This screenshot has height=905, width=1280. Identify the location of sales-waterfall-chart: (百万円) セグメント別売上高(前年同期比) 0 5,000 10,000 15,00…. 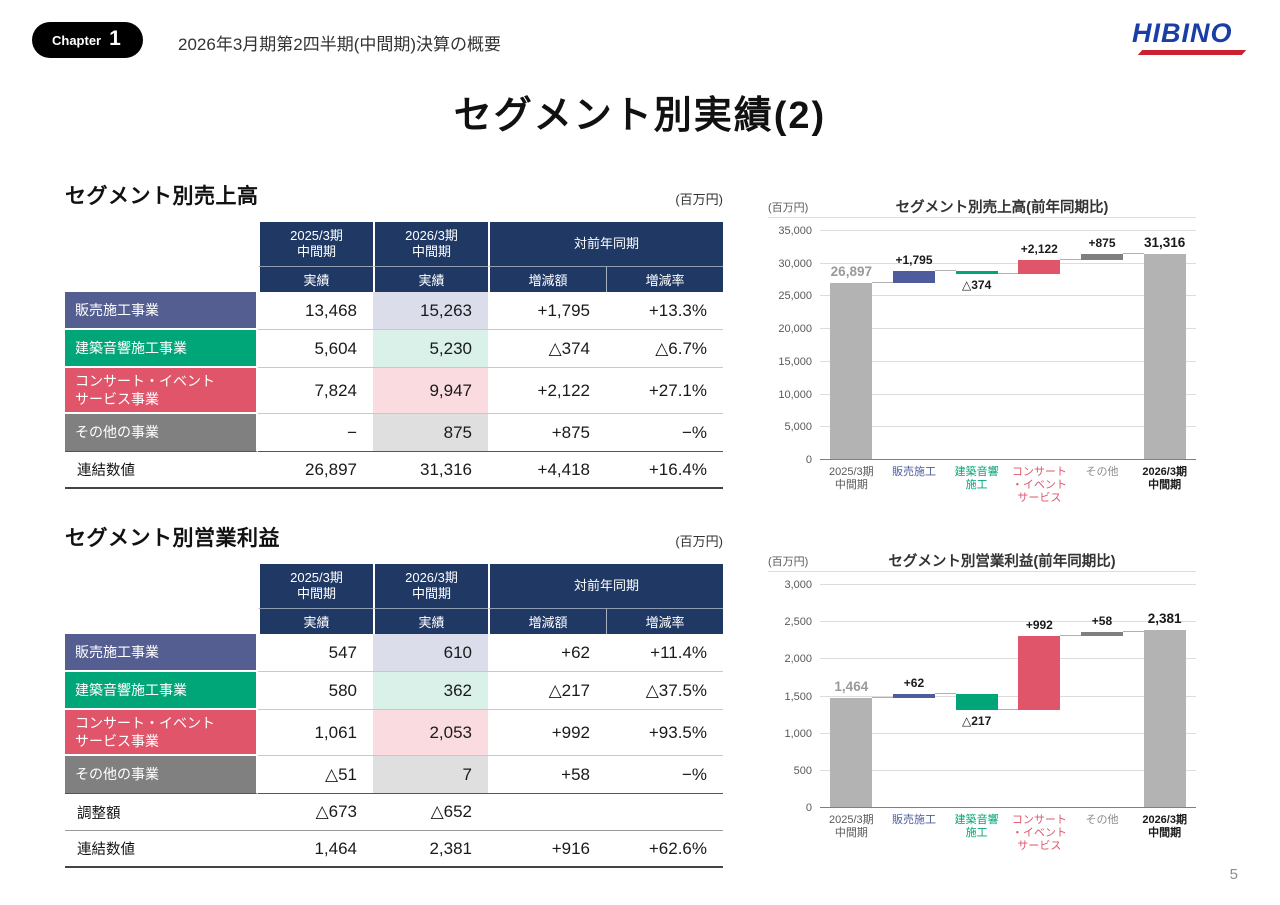
(982, 357).